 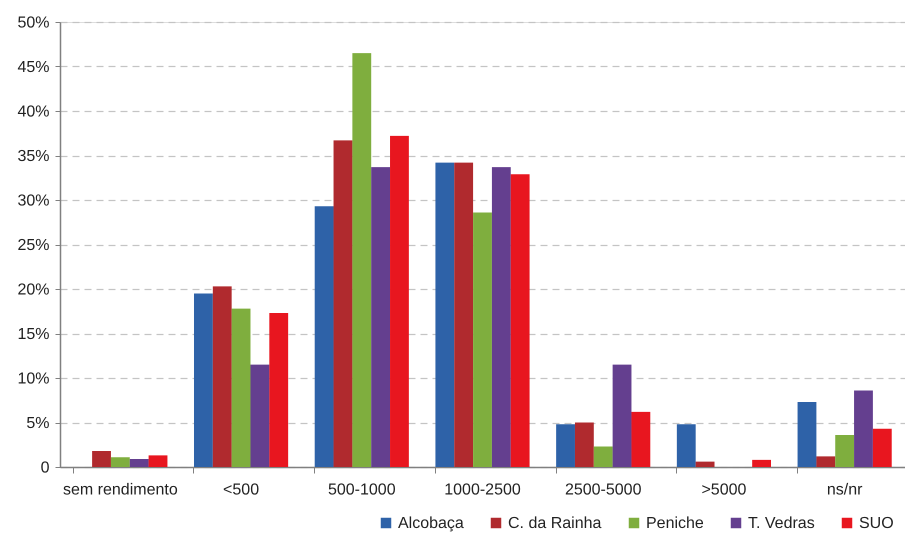 What do you see at coordinates (120, 490) in the screenshot?
I see `x-tick-label: sem rendimento` at bounding box center [120, 490].